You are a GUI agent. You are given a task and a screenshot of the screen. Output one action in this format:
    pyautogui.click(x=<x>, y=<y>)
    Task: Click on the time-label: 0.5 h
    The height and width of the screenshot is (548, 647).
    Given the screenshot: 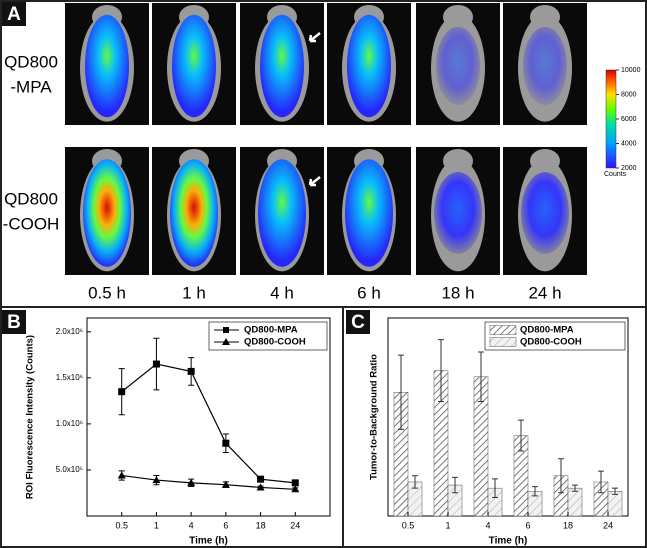 What is the action you would take?
    pyautogui.click(x=107, y=292)
    